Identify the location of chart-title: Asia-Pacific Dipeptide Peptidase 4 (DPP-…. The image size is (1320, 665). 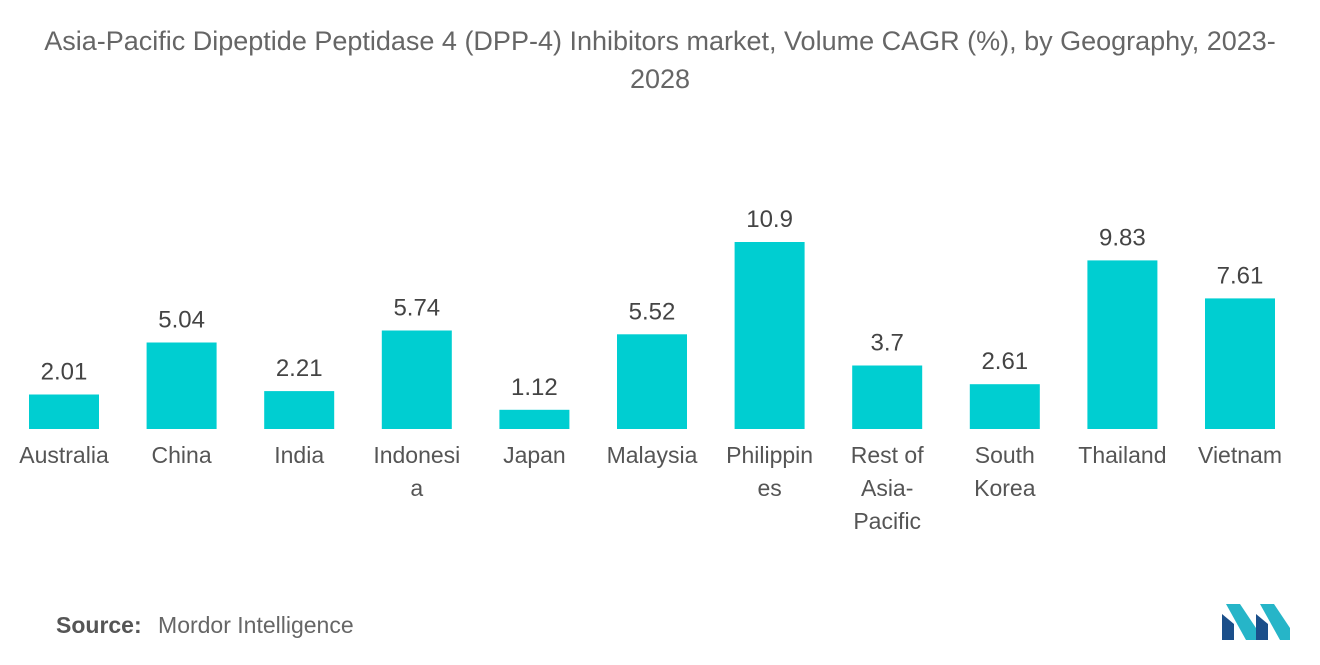
(660, 60).